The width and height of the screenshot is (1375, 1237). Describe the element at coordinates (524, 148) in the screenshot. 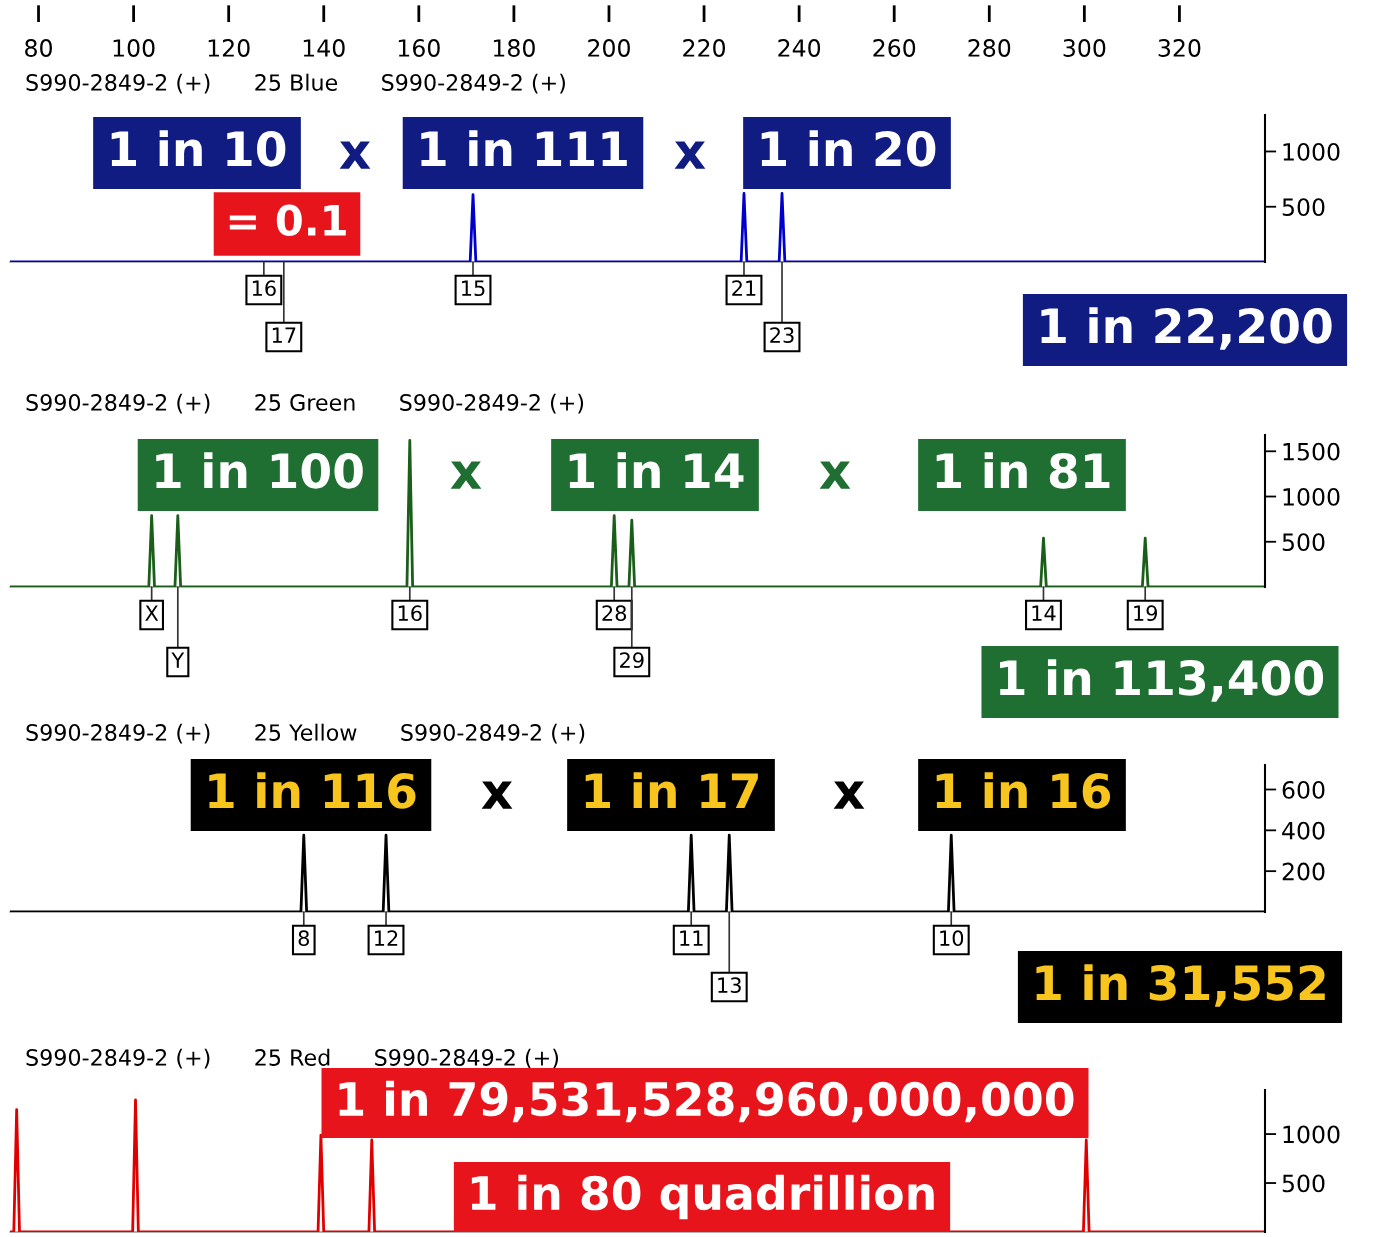

I see `annotation: 1 in 111` at that location.